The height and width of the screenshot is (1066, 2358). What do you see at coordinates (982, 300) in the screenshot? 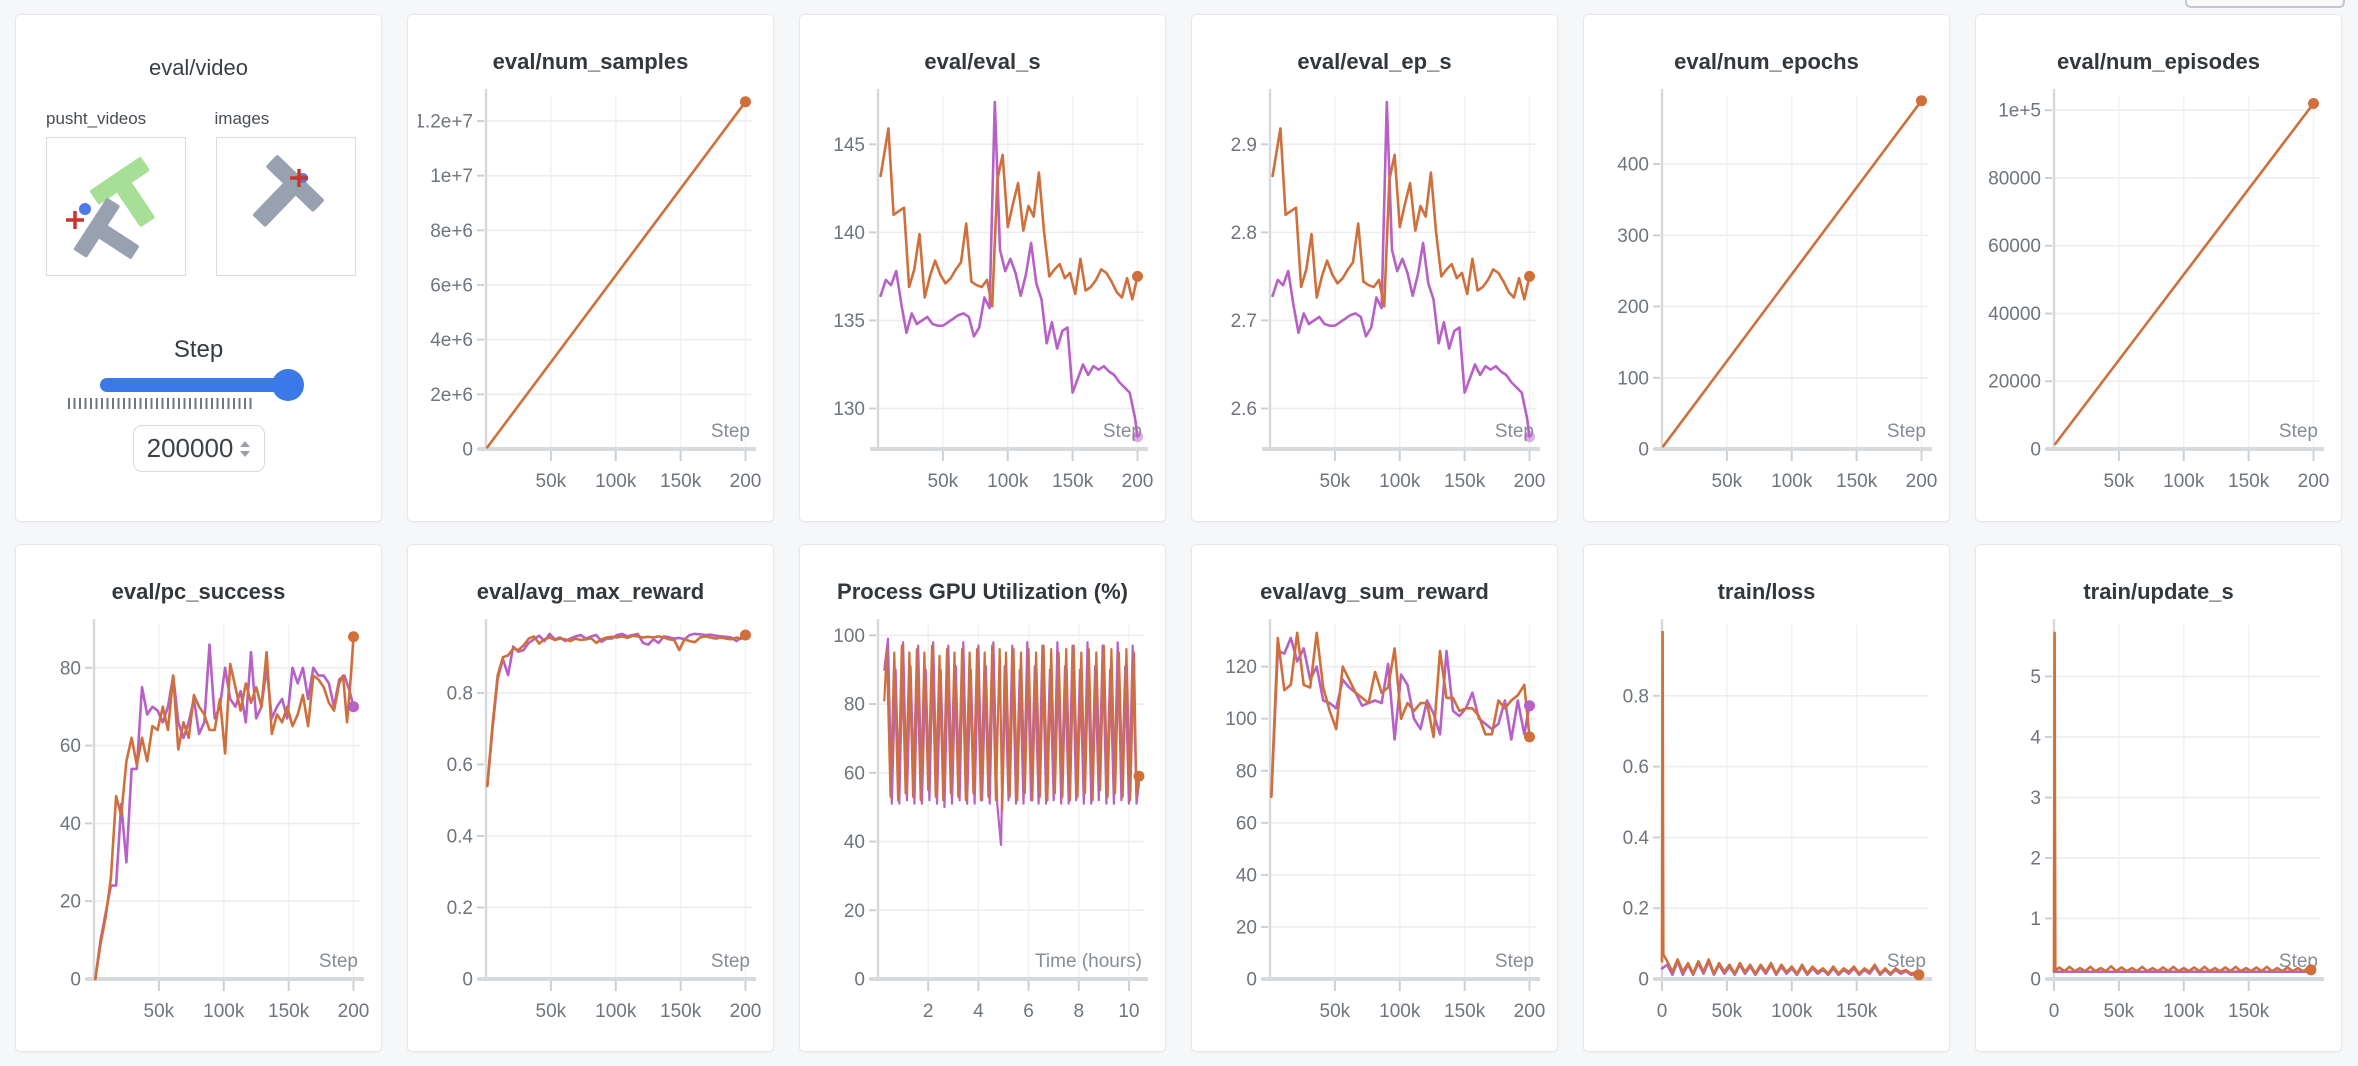
I see `chart-canvas: 130 135 140 145 50k 100k 150k 200 Step` at bounding box center [982, 300].